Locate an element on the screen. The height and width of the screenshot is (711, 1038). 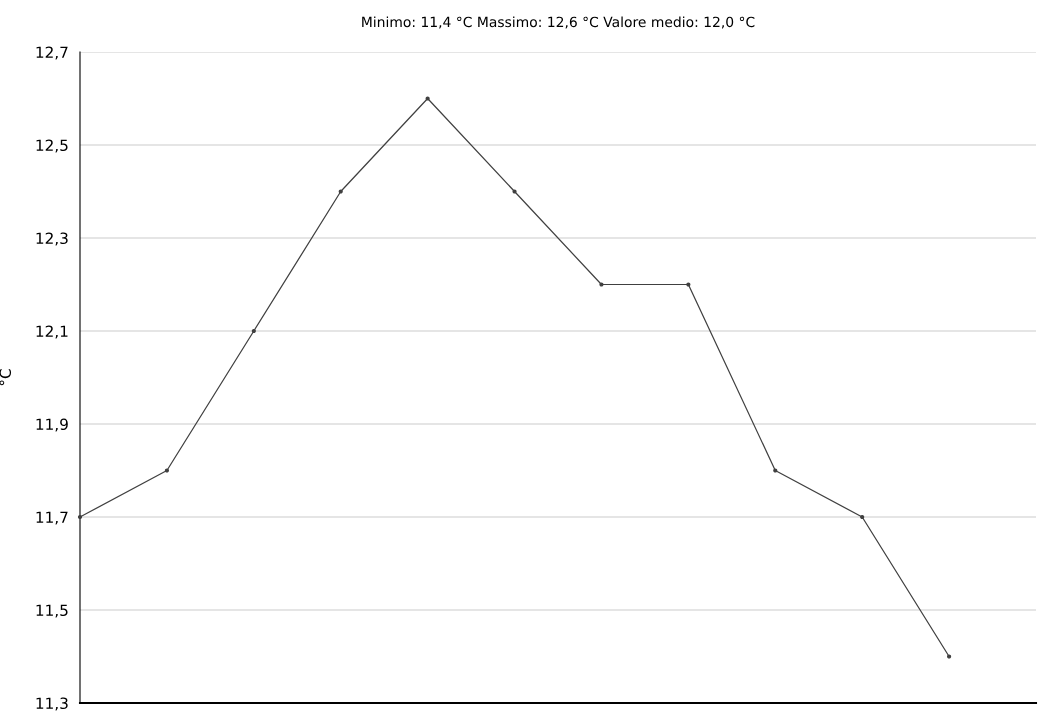
chart-title: Minimo: 11,4 °C Massimo: 12,6 °C Valore medio: 12,0 °C is located at coordinates (558, 22).